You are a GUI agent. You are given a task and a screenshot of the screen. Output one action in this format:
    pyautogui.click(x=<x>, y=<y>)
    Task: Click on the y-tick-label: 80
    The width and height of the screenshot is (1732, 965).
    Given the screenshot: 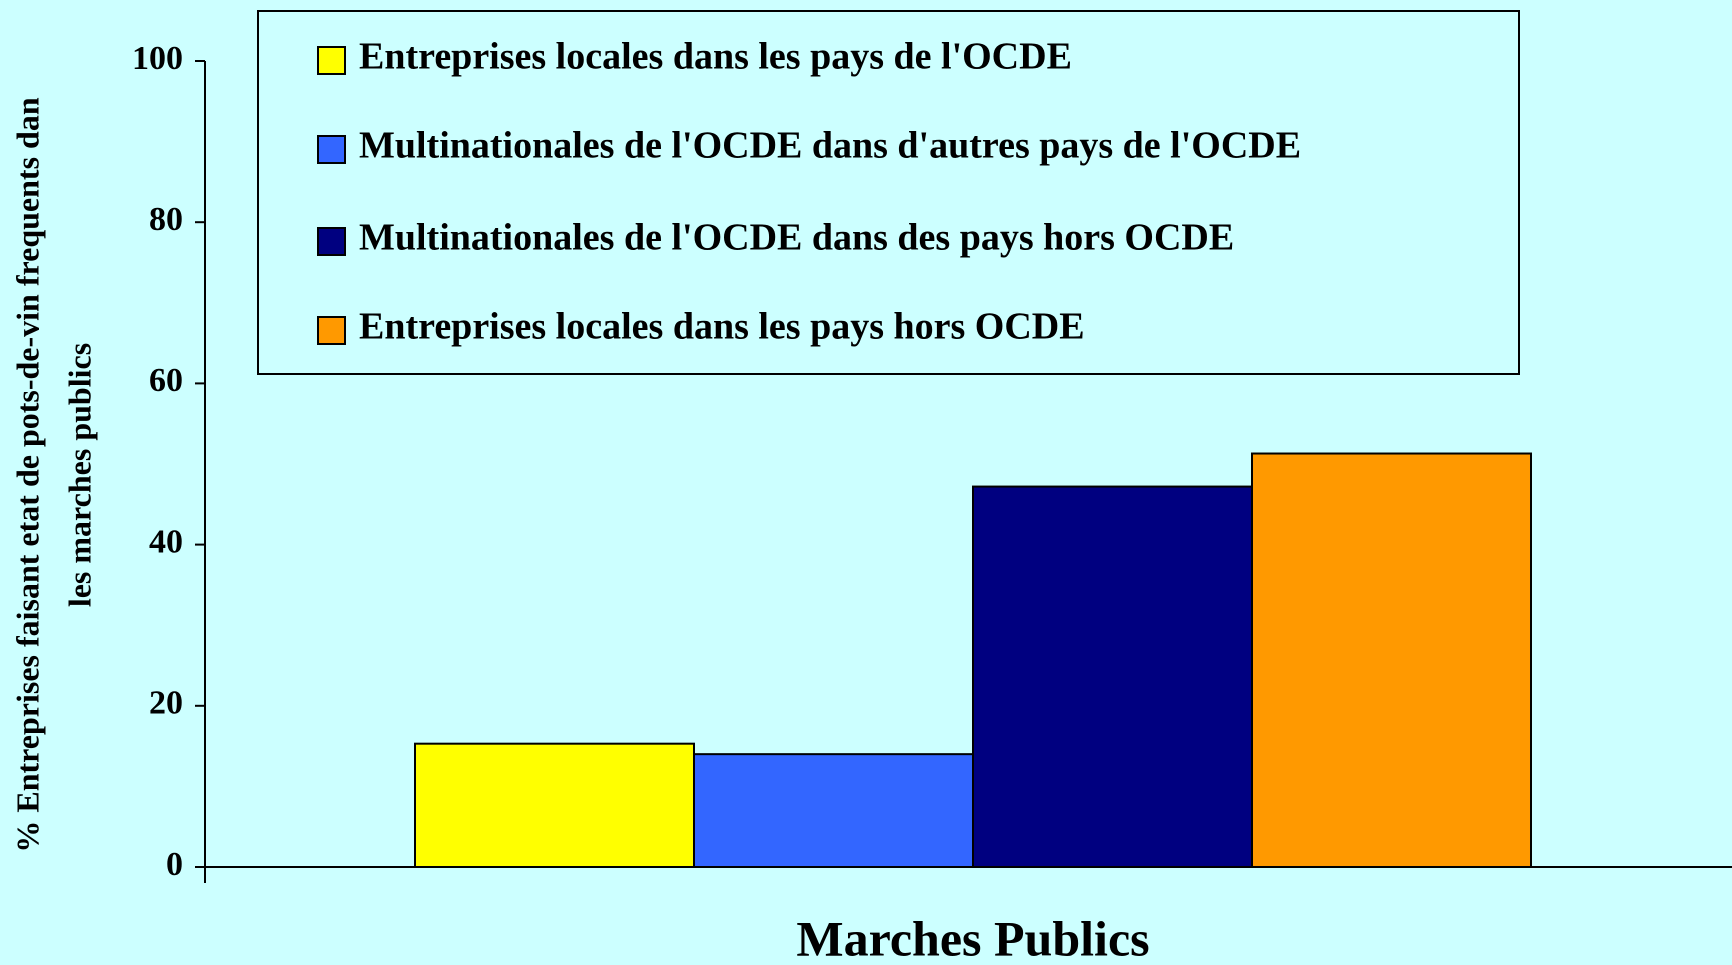 What is the action you would take?
    pyautogui.click(x=166, y=219)
    